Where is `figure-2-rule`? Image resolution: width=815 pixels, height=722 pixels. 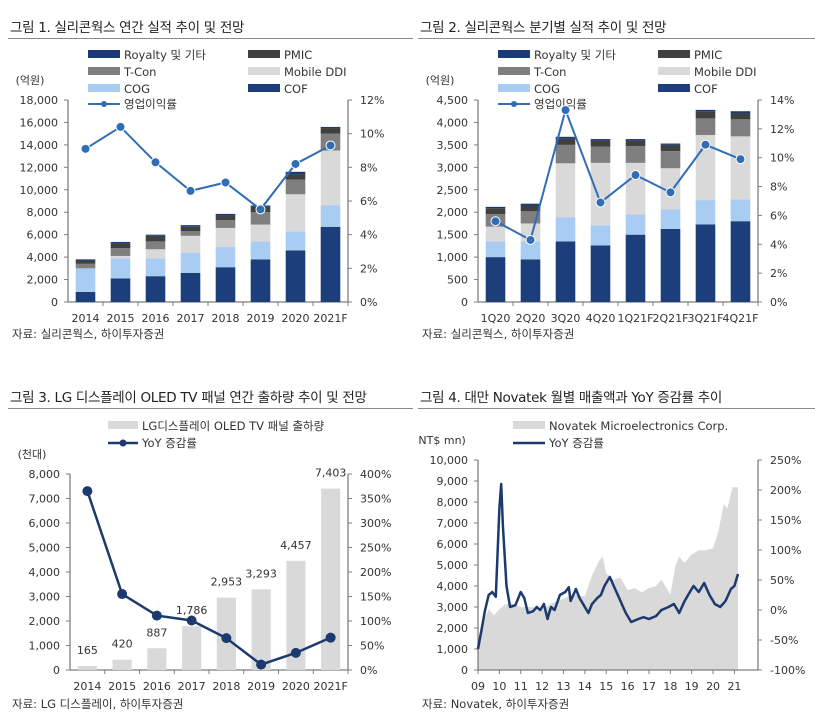
figure-2-rule is located at coordinates (616, 38).